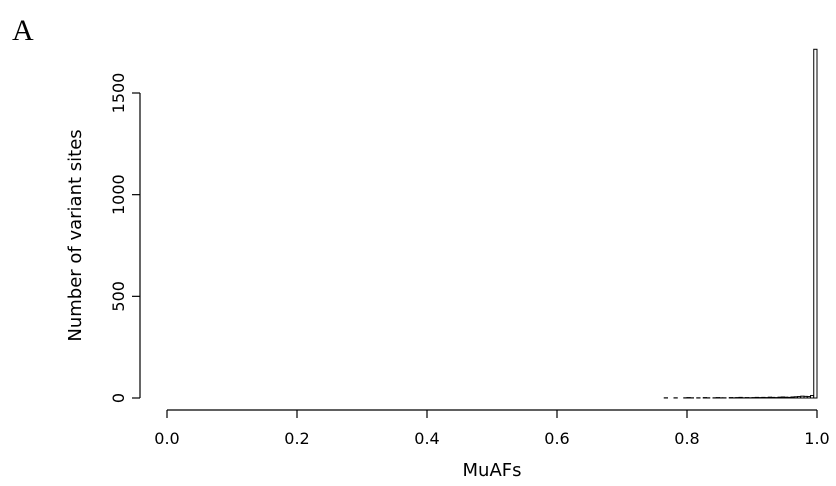 Image resolution: width=836 pixels, height=486 pixels. What do you see at coordinates (816, 438) in the screenshot?
I see `x-tick-label: 1.0` at bounding box center [816, 438].